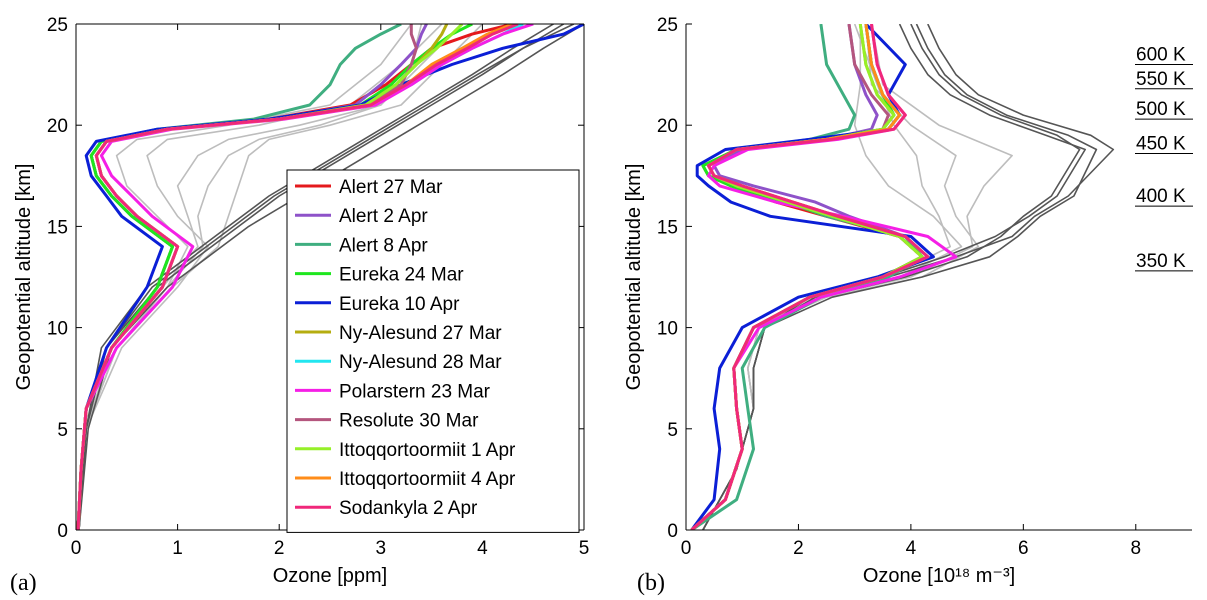  I want to click on legend-box, so click(433, 351).